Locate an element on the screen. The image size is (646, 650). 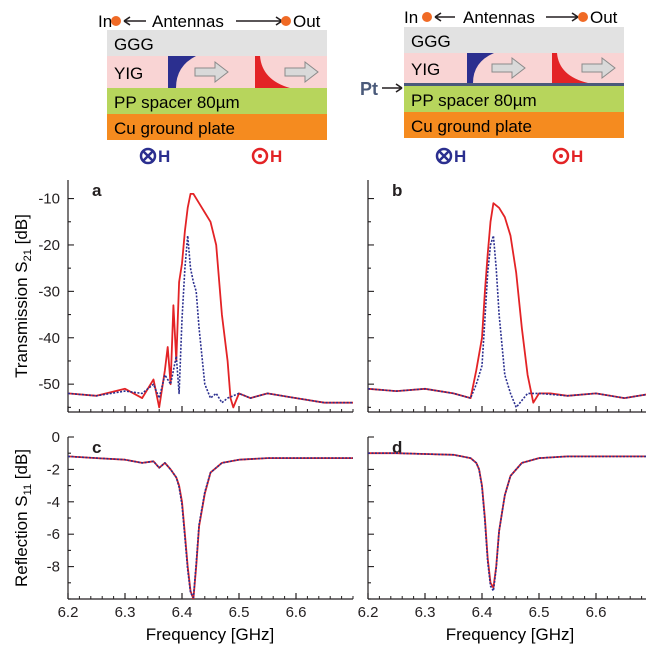
y-tick-label: -4 is located at coordinates (53, 502).